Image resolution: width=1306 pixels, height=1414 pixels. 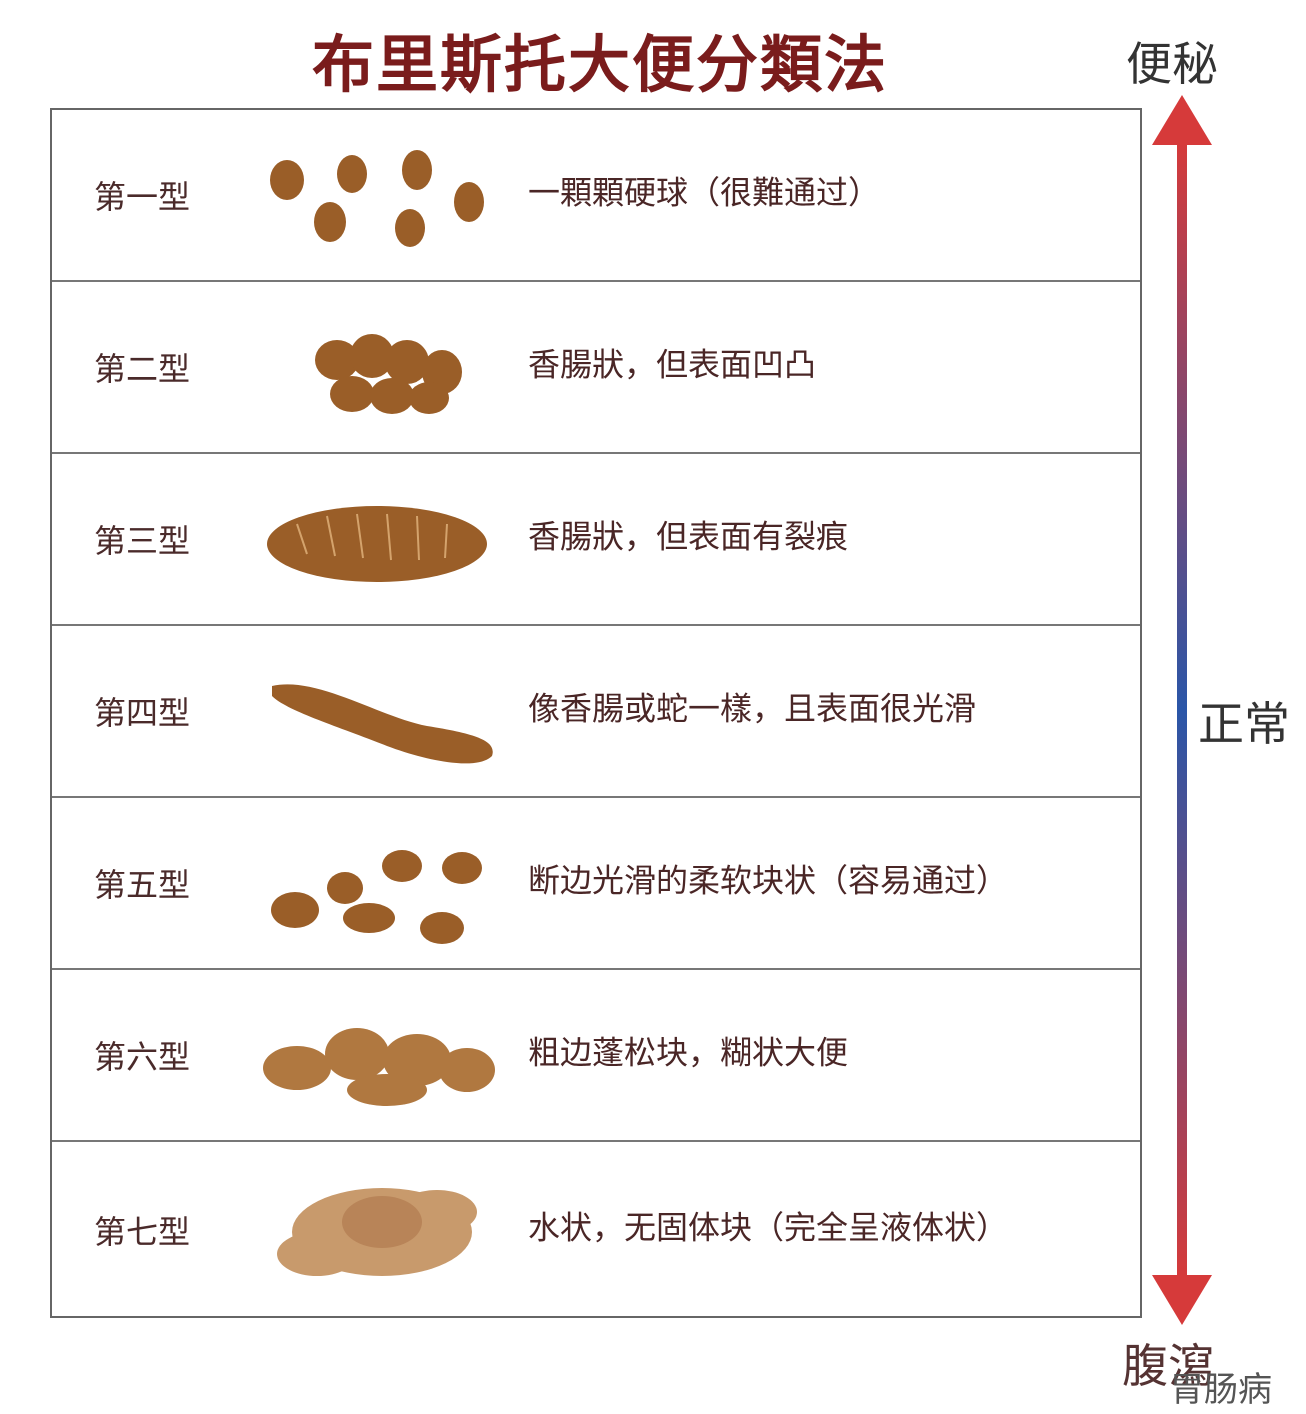 What do you see at coordinates (672, 364) in the screenshot?
I see `type-description: 香腸狀，但表面凹凸` at bounding box center [672, 364].